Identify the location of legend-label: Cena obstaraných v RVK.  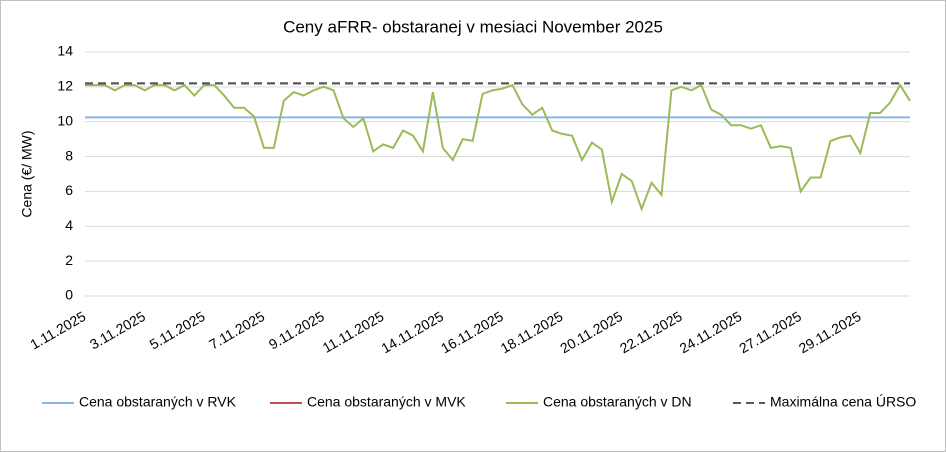
(158, 402).